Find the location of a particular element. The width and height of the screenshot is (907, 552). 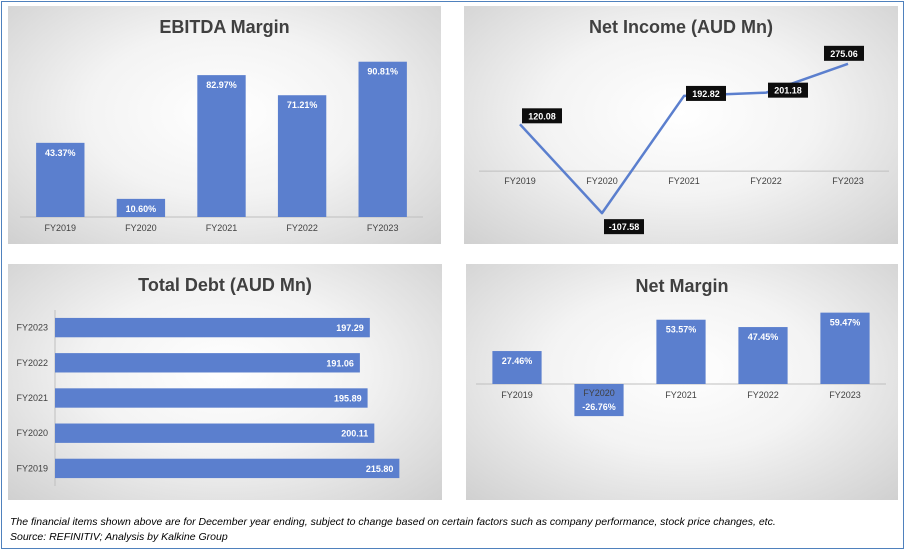

data-label-box-fy2019 is located at coordinates (542, 116).